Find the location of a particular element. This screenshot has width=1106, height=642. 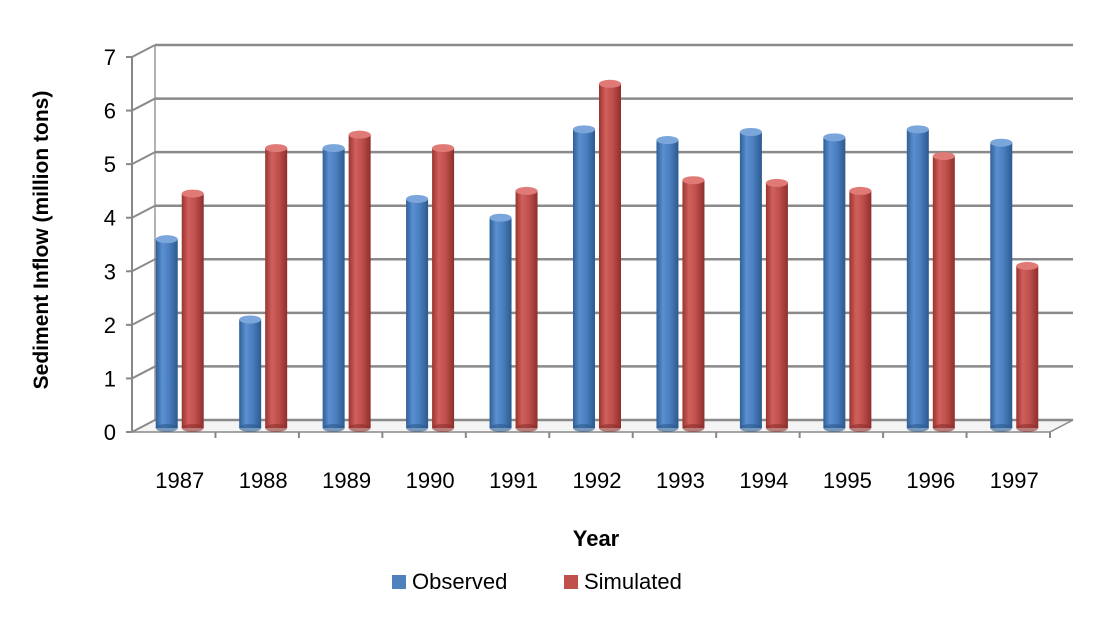

bar-simulated-1991 is located at coordinates (526, 309).